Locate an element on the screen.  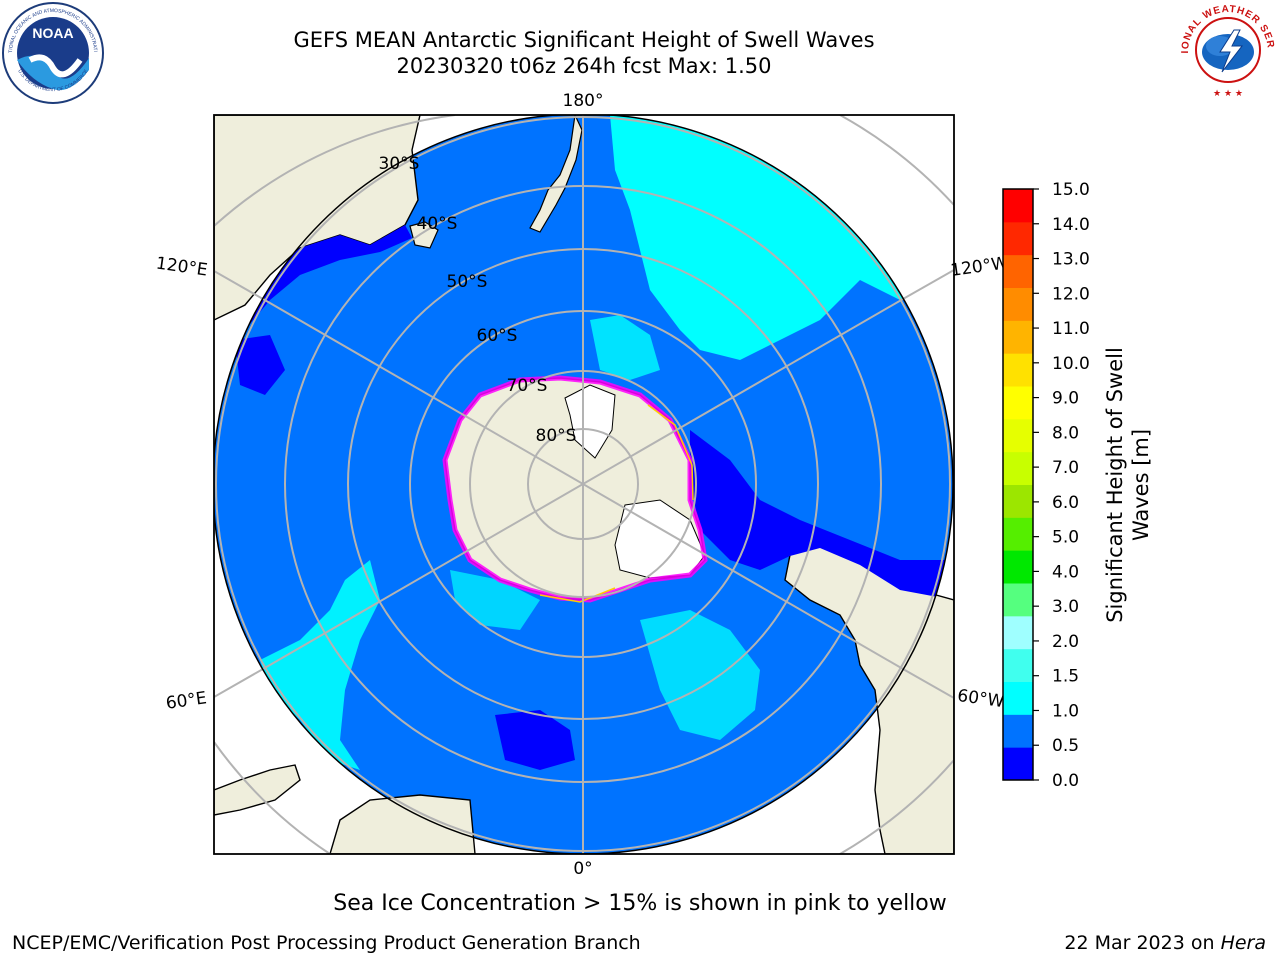
colorbar-tick-label: 0.5 is located at coordinates (1065, 746).